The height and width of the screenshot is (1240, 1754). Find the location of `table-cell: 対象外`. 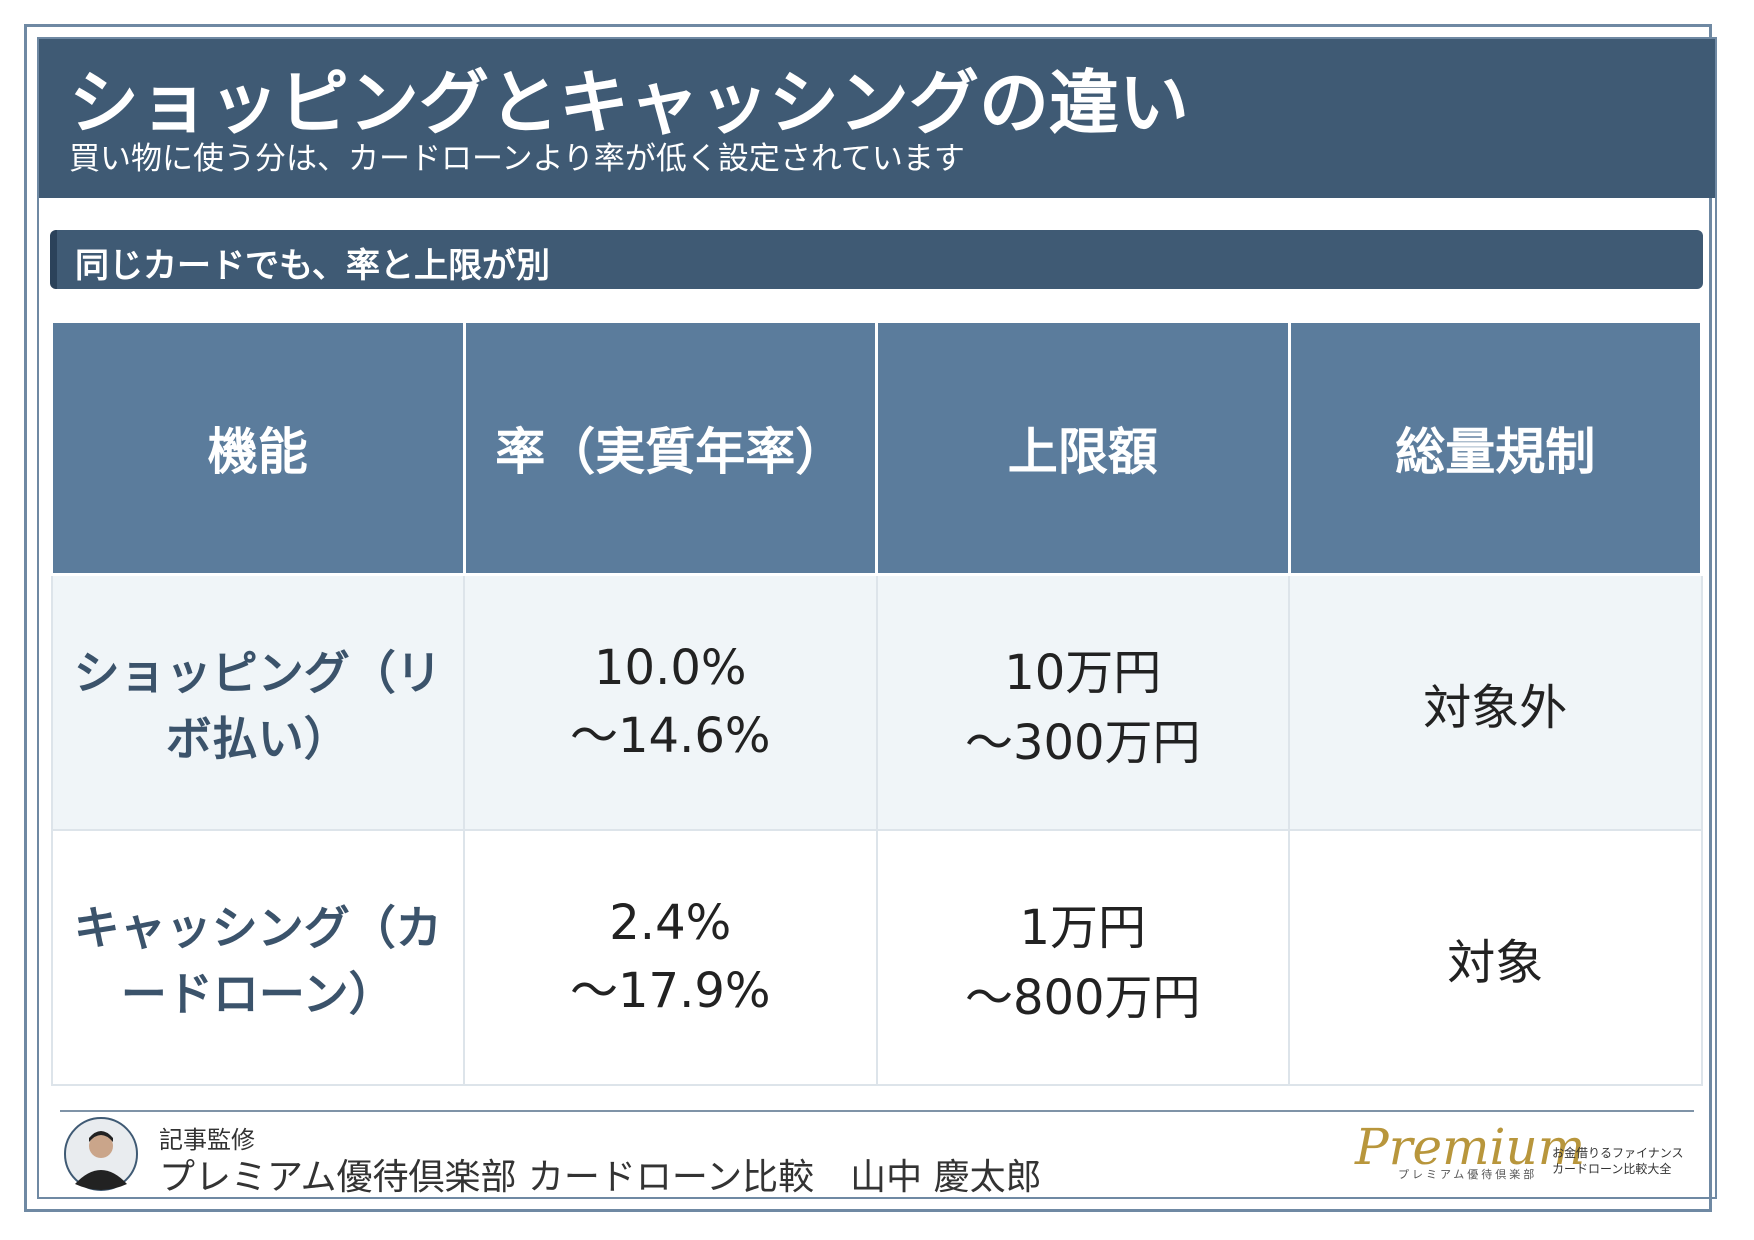

table-cell: 対象外 is located at coordinates (1495, 702).